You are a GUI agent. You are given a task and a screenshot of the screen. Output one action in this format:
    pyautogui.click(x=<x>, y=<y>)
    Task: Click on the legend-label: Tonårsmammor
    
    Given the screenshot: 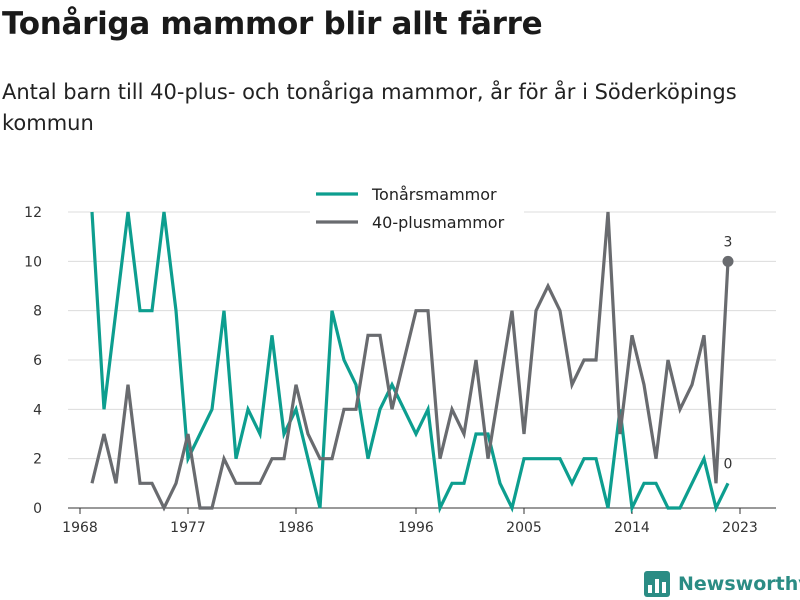 What is the action you would take?
    pyautogui.click(x=434, y=194)
    